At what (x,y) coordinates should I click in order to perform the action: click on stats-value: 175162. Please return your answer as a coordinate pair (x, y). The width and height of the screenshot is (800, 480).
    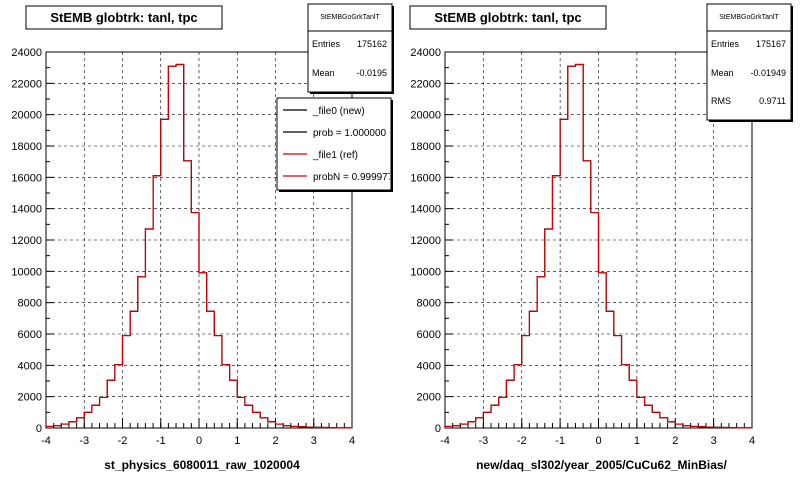
    Looking at the image, I should click on (372, 44).